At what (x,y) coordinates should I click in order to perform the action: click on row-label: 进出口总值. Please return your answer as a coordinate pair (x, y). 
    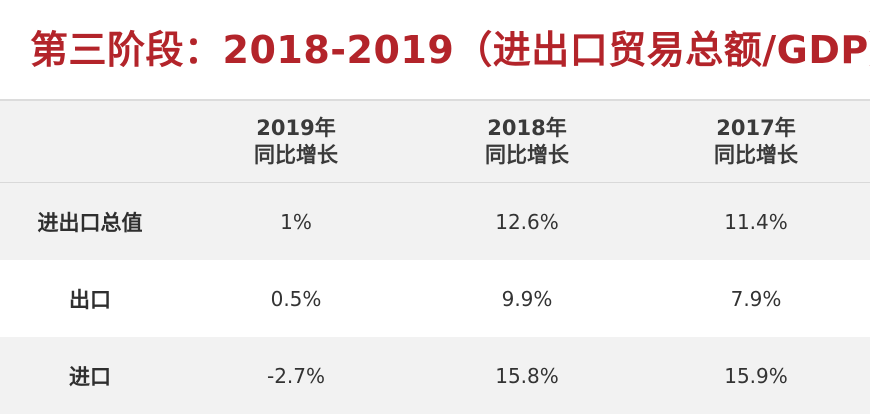
    Looking at the image, I should click on (90, 221).